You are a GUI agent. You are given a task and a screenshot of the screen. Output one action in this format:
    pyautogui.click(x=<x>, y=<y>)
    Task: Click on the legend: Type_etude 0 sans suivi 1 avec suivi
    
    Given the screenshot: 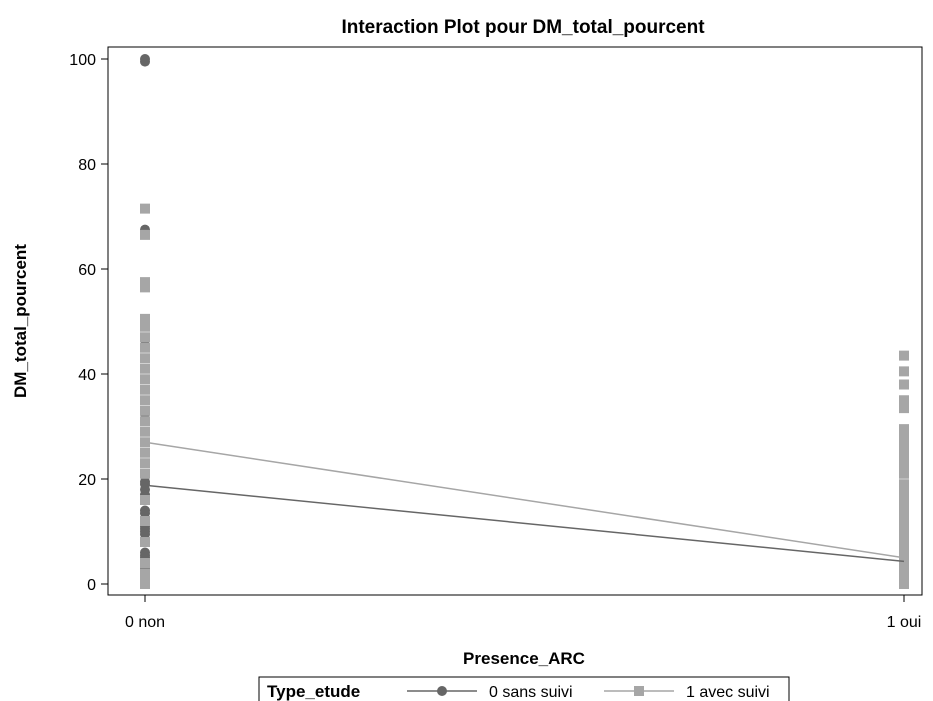 What is the action you would take?
    pyautogui.click(x=524, y=688)
    